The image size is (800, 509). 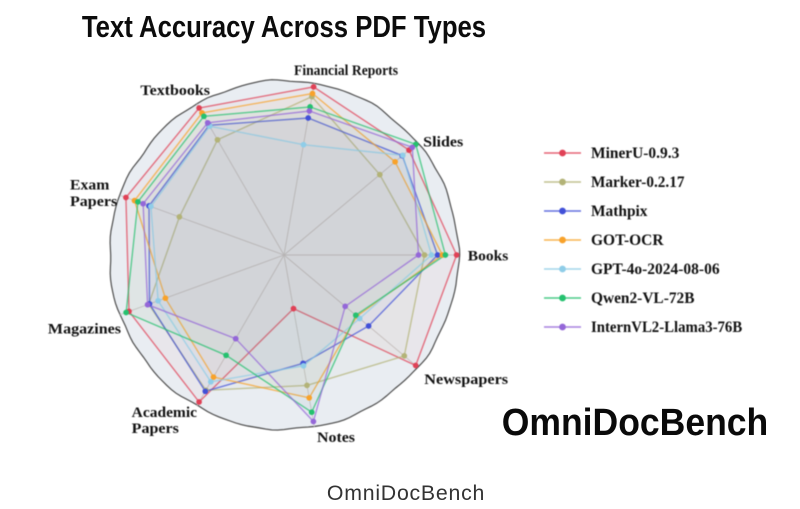 I want to click on svg-text: InternVL2-Llama3-76B, so click(x=666, y=327).